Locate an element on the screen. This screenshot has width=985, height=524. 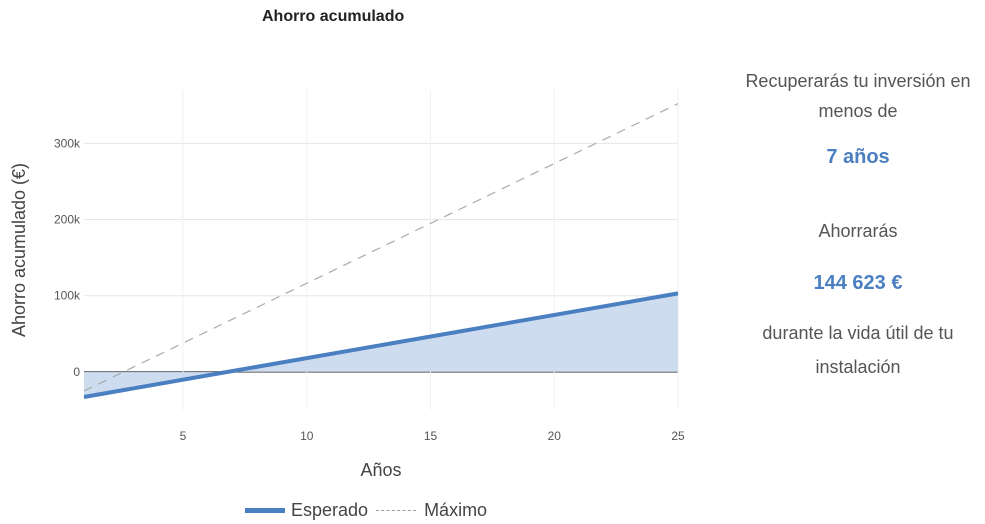
x-tick-label: 10 is located at coordinates (307, 436).